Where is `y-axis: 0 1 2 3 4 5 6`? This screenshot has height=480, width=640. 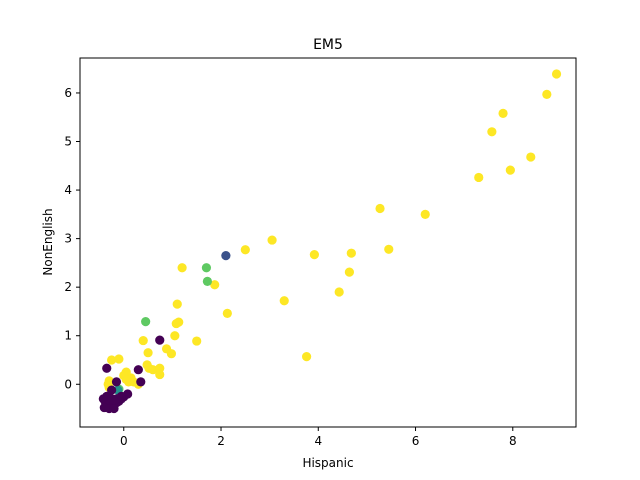
y-axis: 0 1 2 3 4 5 6 is located at coordinates (72, 238).